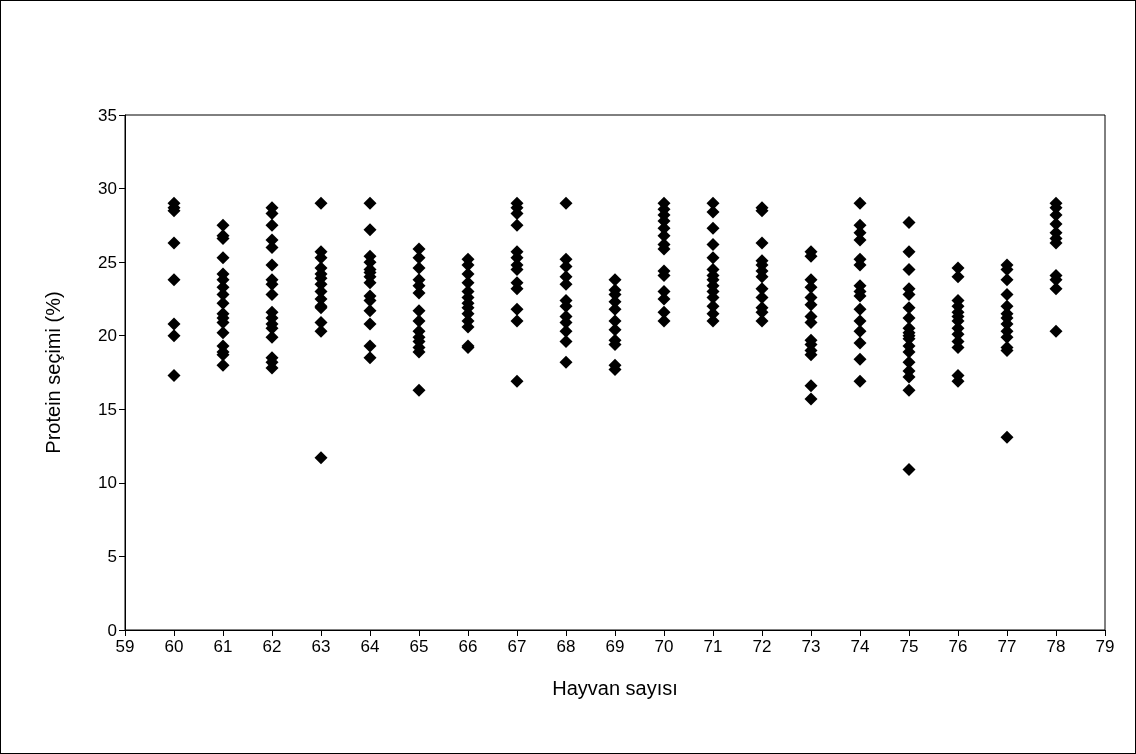 This screenshot has width=1136, height=754. What do you see at coordinates (615, 688) in the screenshot?
I see `x-axis-title: Hayvan sayısı` at bounding box center [615, 688].